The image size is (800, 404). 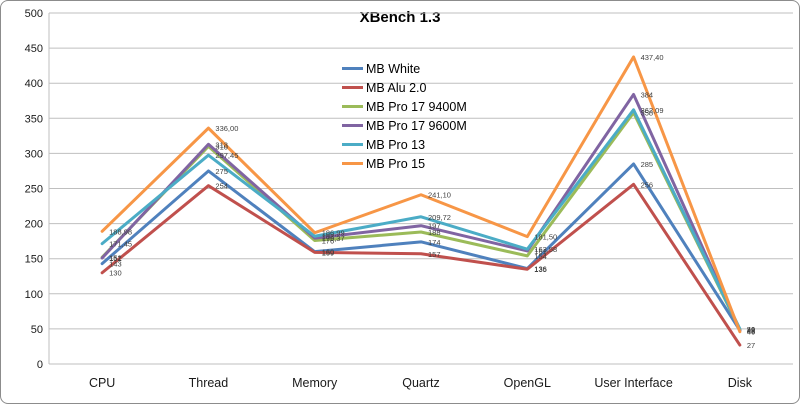 What do you see at coordinates (647, 113) in the screenshot?
I see `point-label: 358` at bounding box center [647, 113].